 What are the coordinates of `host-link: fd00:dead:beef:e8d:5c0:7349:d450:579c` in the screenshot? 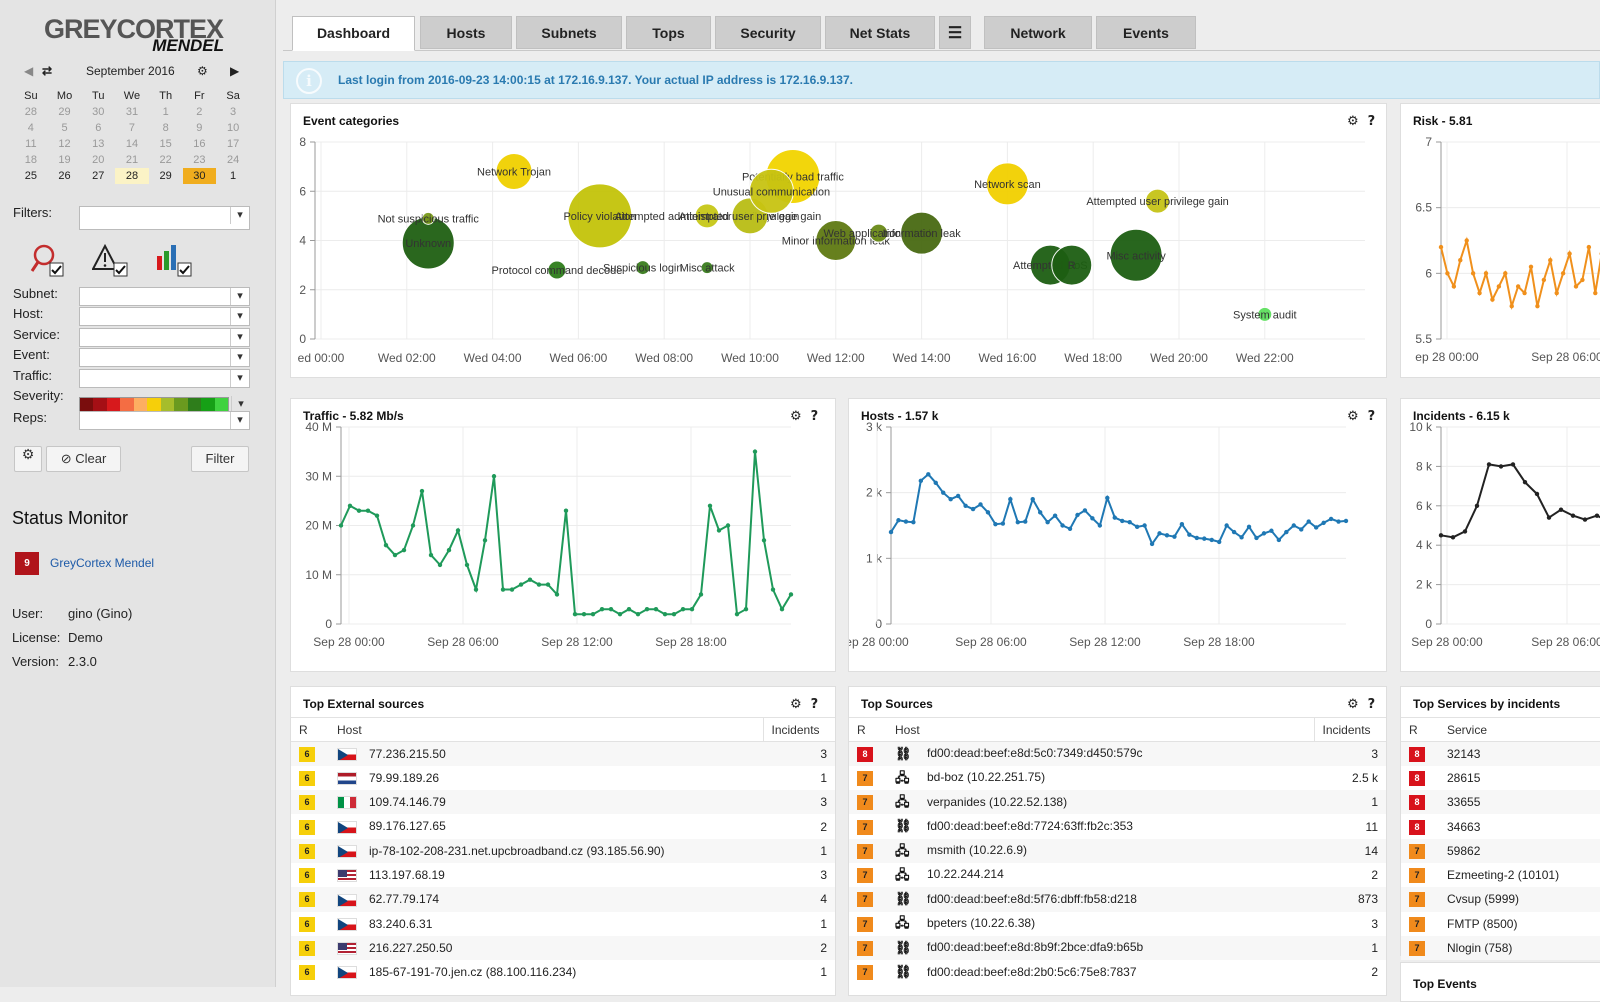 It's located at (1035, 753).